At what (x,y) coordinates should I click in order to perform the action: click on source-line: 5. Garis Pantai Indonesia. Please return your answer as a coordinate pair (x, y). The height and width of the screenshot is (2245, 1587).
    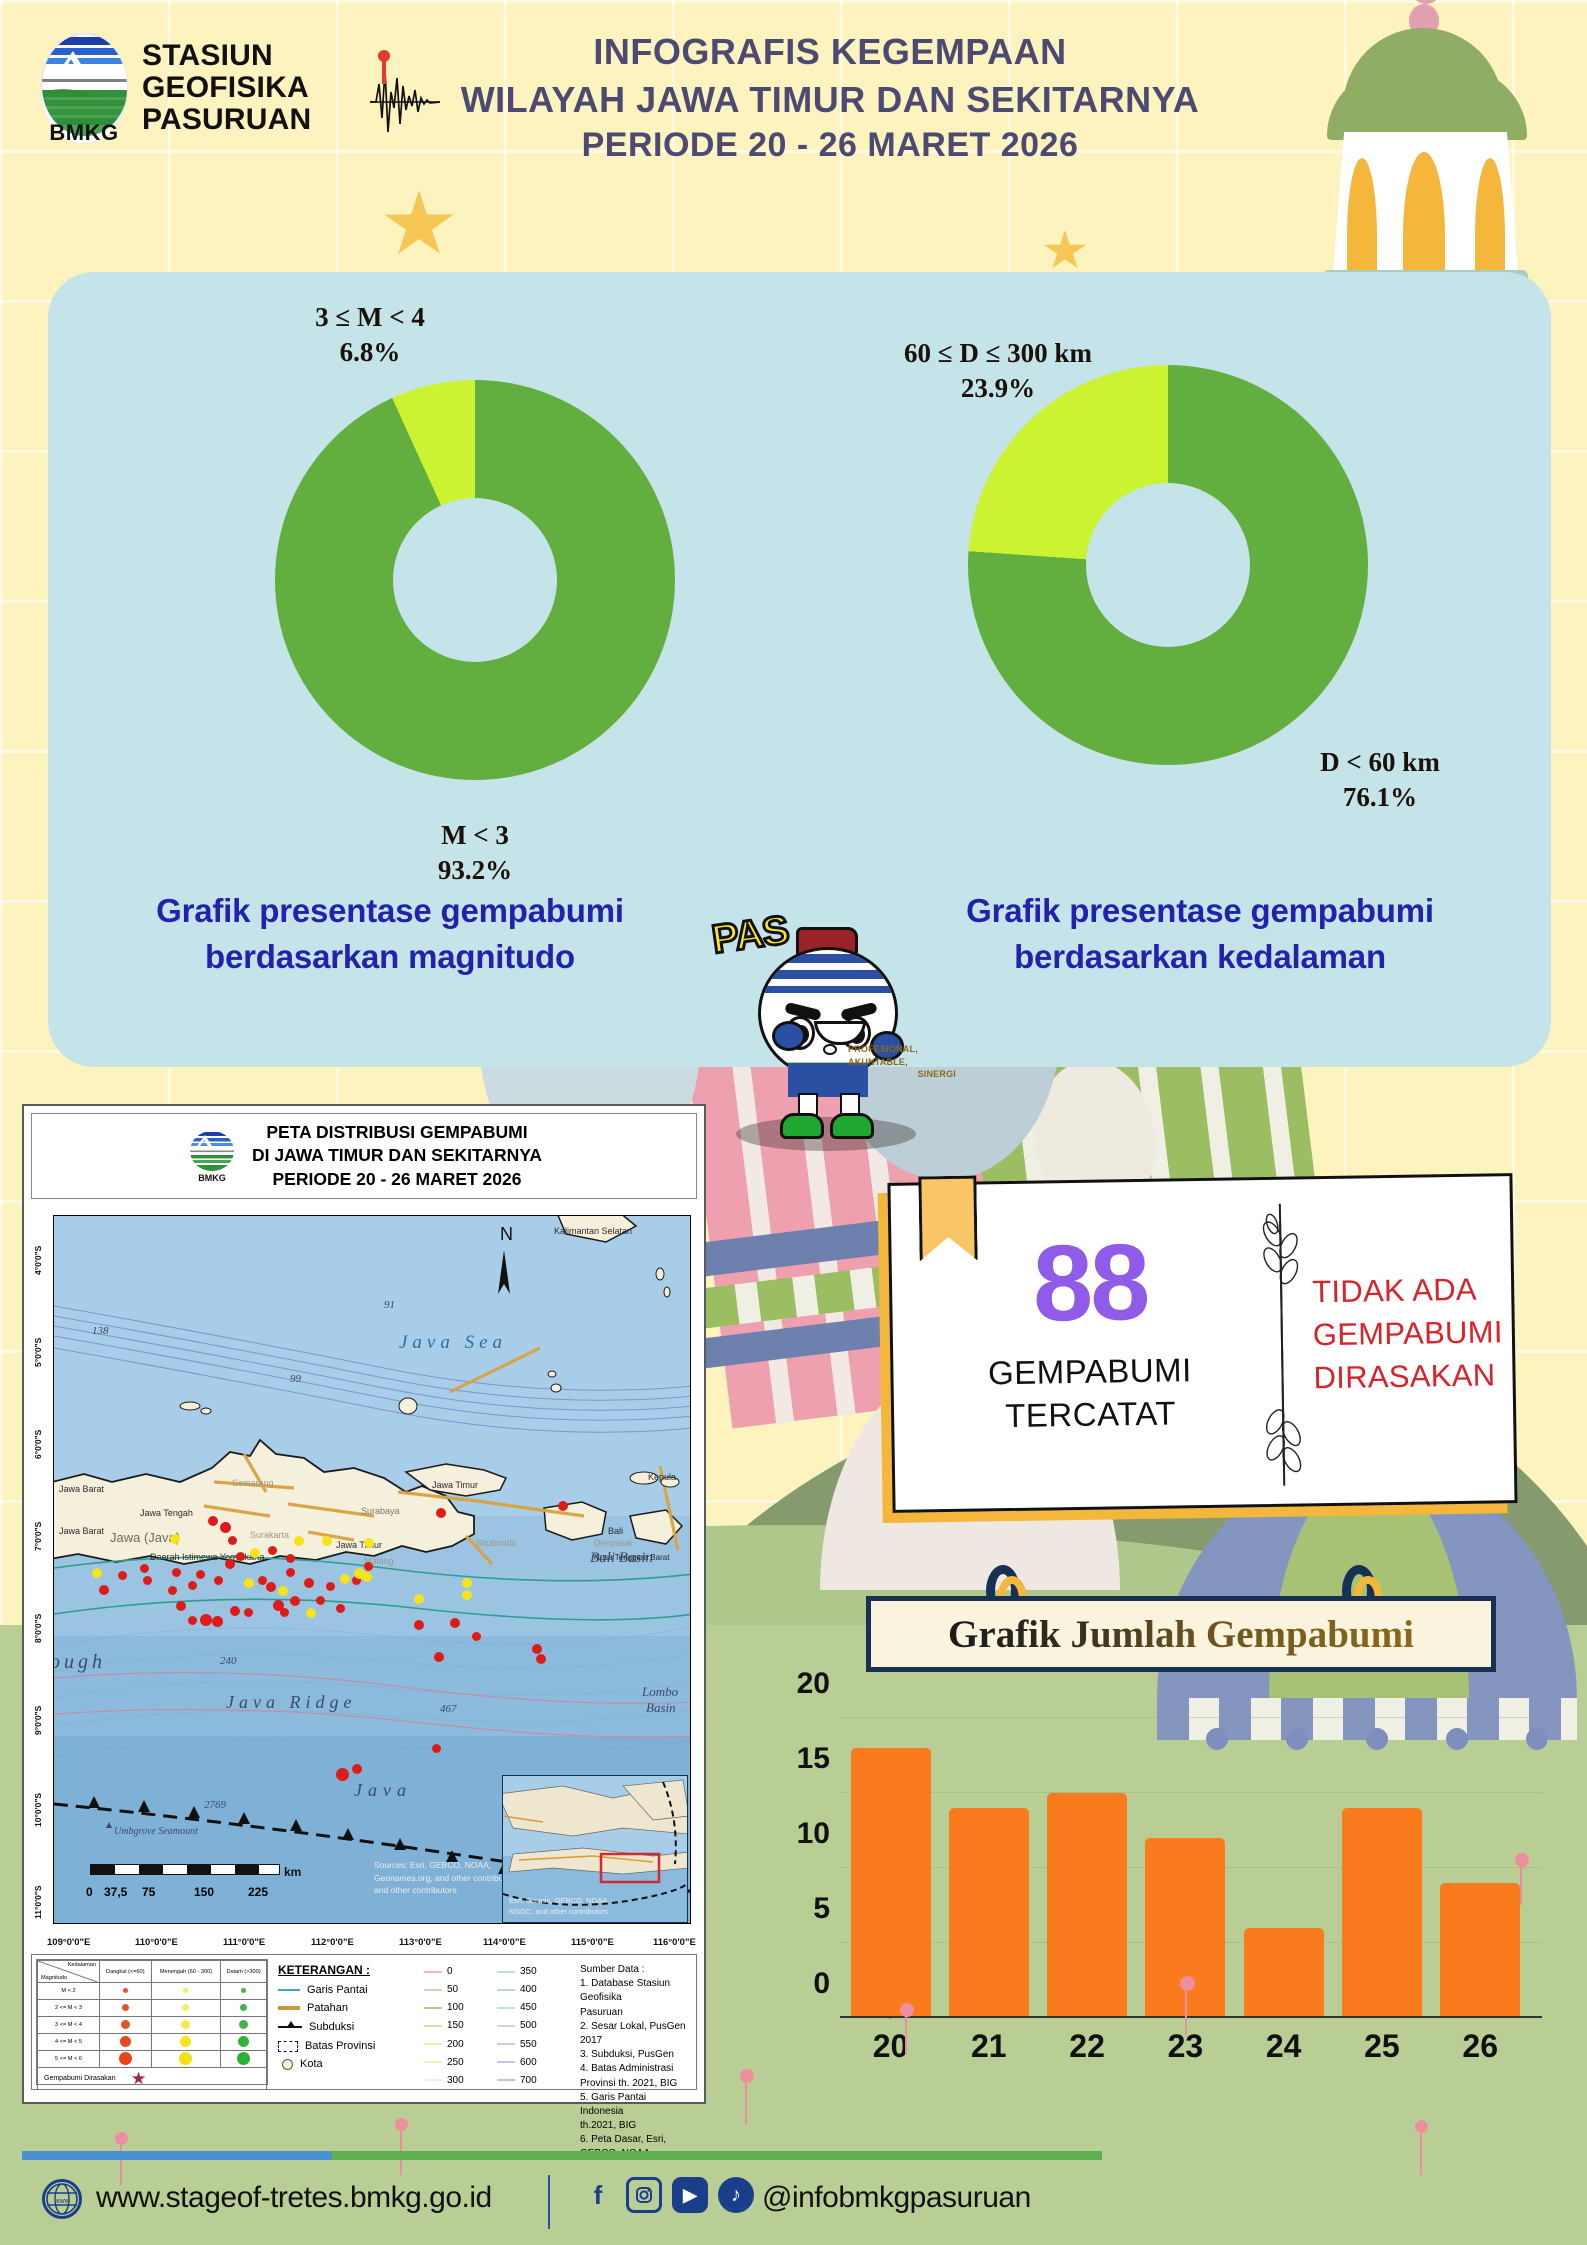
    Looking at the image, I should click on (613, 2104).